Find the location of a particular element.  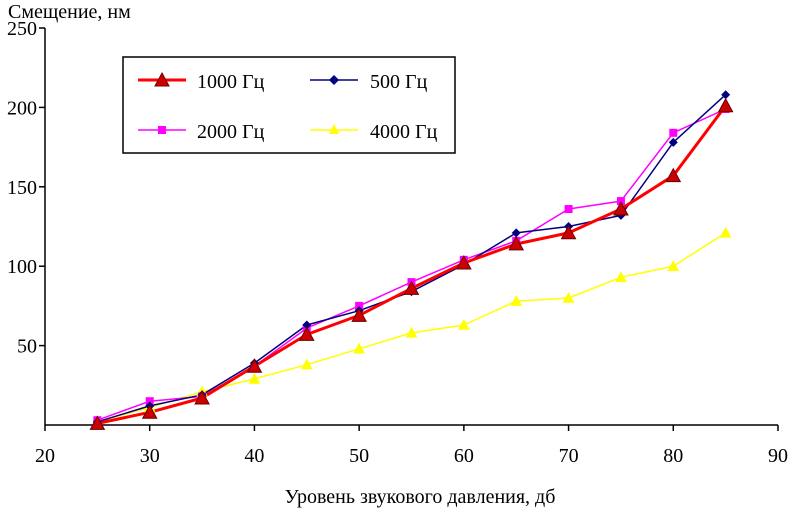

y-axis: 50 100 150 200 250 is located at coordinates (26, 188).